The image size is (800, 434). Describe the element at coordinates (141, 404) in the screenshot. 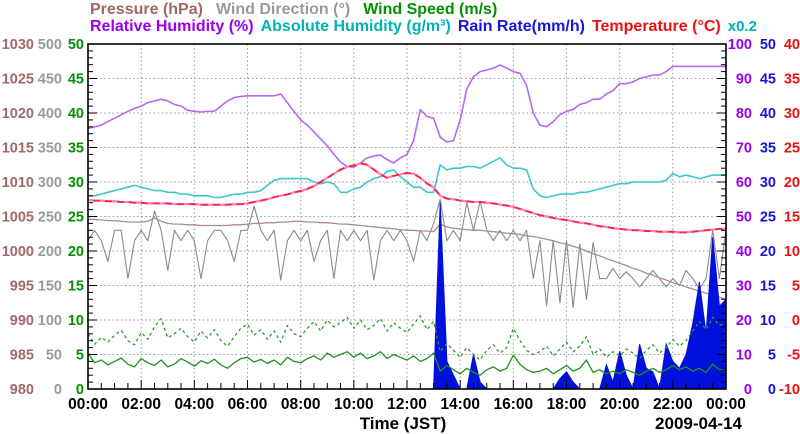

I see `x-tick-label: 02:00` at that location.